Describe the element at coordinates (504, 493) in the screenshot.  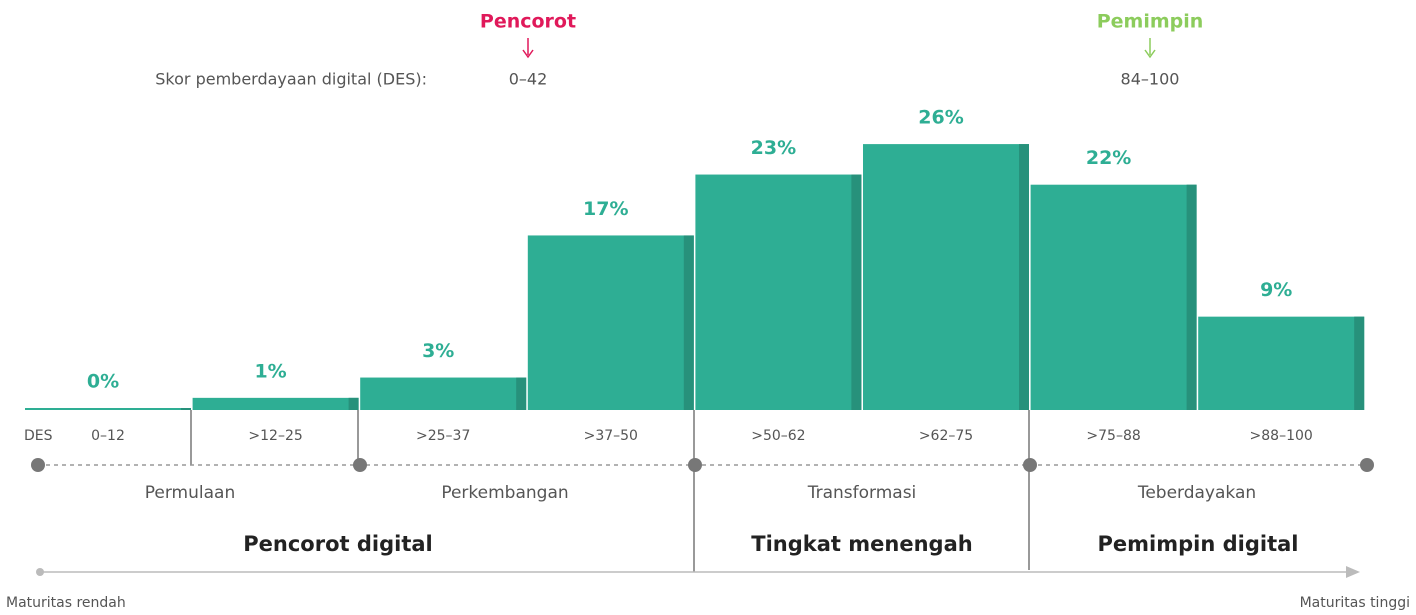
I see `stage-label: Perkembangan` at that location.